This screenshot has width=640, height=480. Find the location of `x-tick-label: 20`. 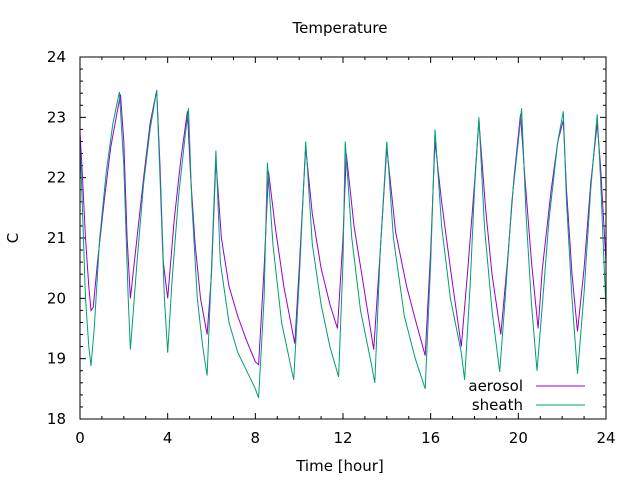

x-tick-label: 20 is located at coordinates (518, 438).